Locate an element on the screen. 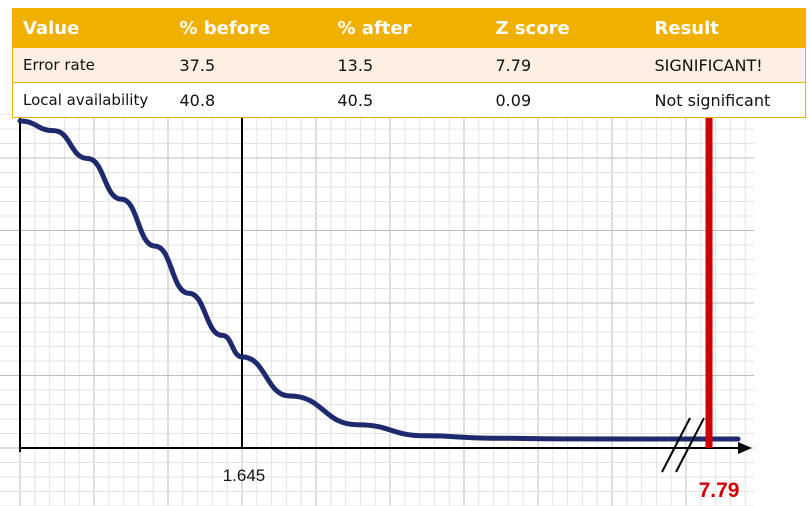 This screenshot has height=506, width=810. header-after: % after is located at coordinates (406, 28).